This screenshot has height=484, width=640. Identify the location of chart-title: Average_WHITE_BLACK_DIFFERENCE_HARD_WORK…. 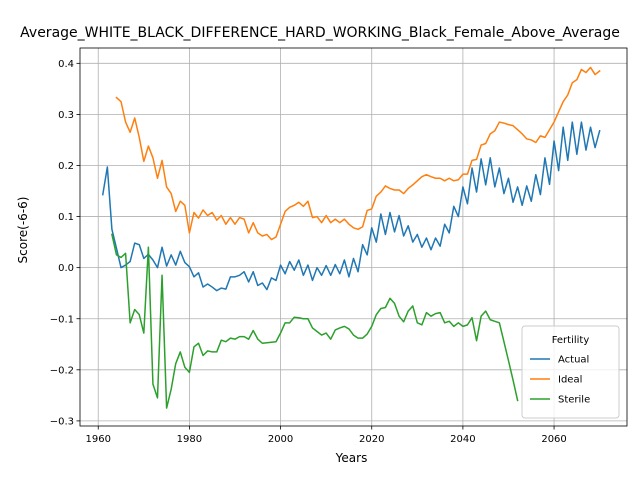
(320, 33).